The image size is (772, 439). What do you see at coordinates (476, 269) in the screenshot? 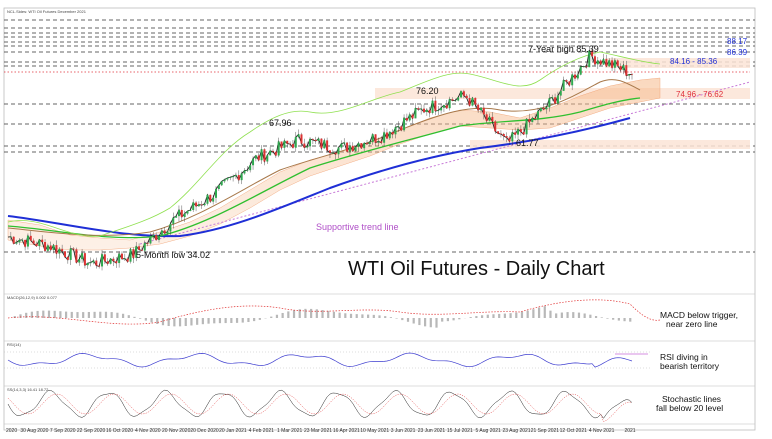
I see `chart-title: WTI Oil Futures - Daily Chart` at bounding box center [476, 269].